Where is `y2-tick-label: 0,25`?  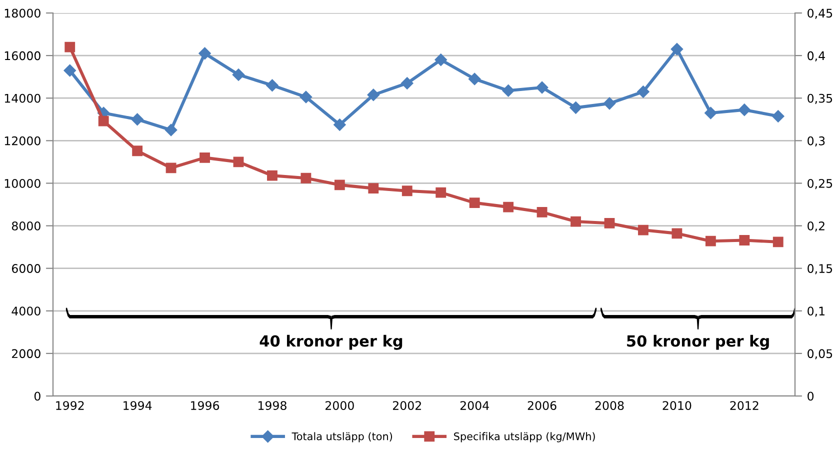
y2-tick-label: 0,25 is located at coordinates (820, 184).